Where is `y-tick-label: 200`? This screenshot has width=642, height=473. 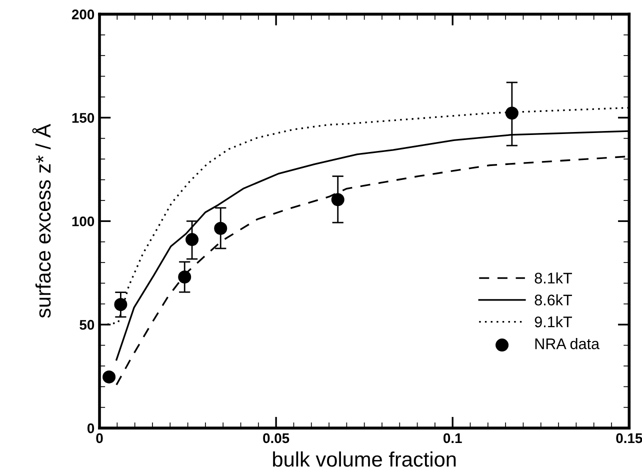 y-tick-label: 200 is located at coordinates (83, 15).